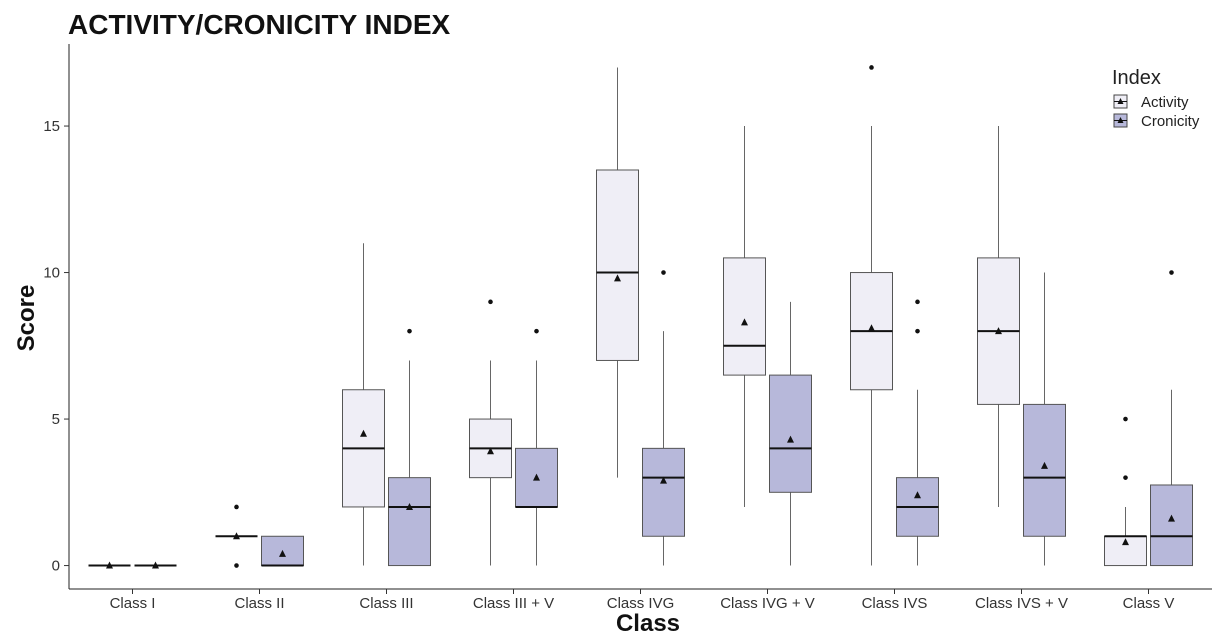 Image resolution: width=1213 pixels, height=634 pixels. I want to click on x-tick-label: Class IVG + V, so click(767, 603).